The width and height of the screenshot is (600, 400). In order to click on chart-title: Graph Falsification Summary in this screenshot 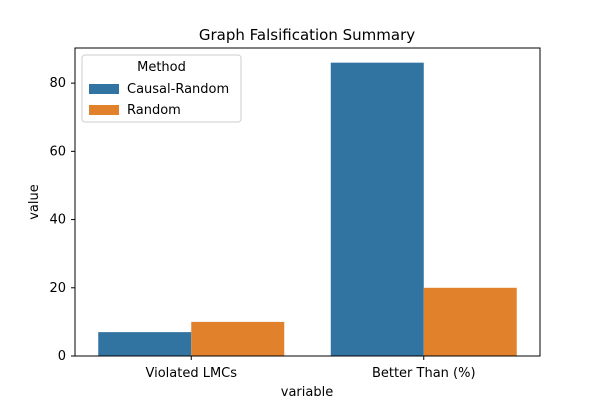, I will do `click(307, 35)`.